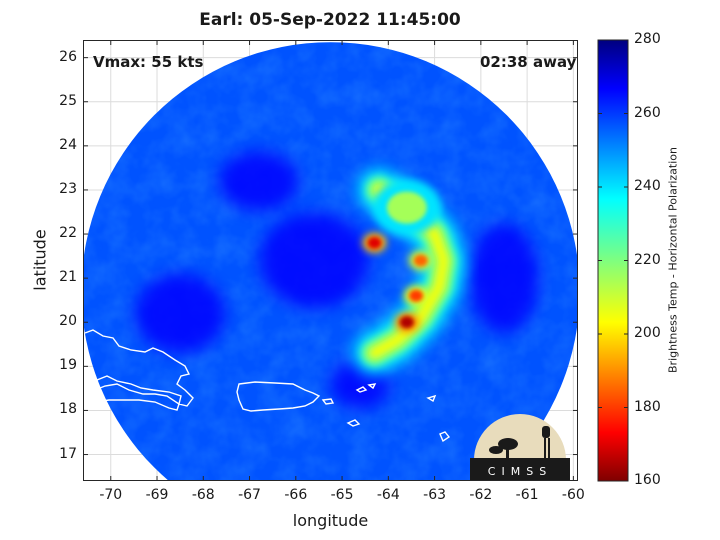 This screenshot has height=540, width=720. I want to click on y-tick-label: 21, so click(68, 277).